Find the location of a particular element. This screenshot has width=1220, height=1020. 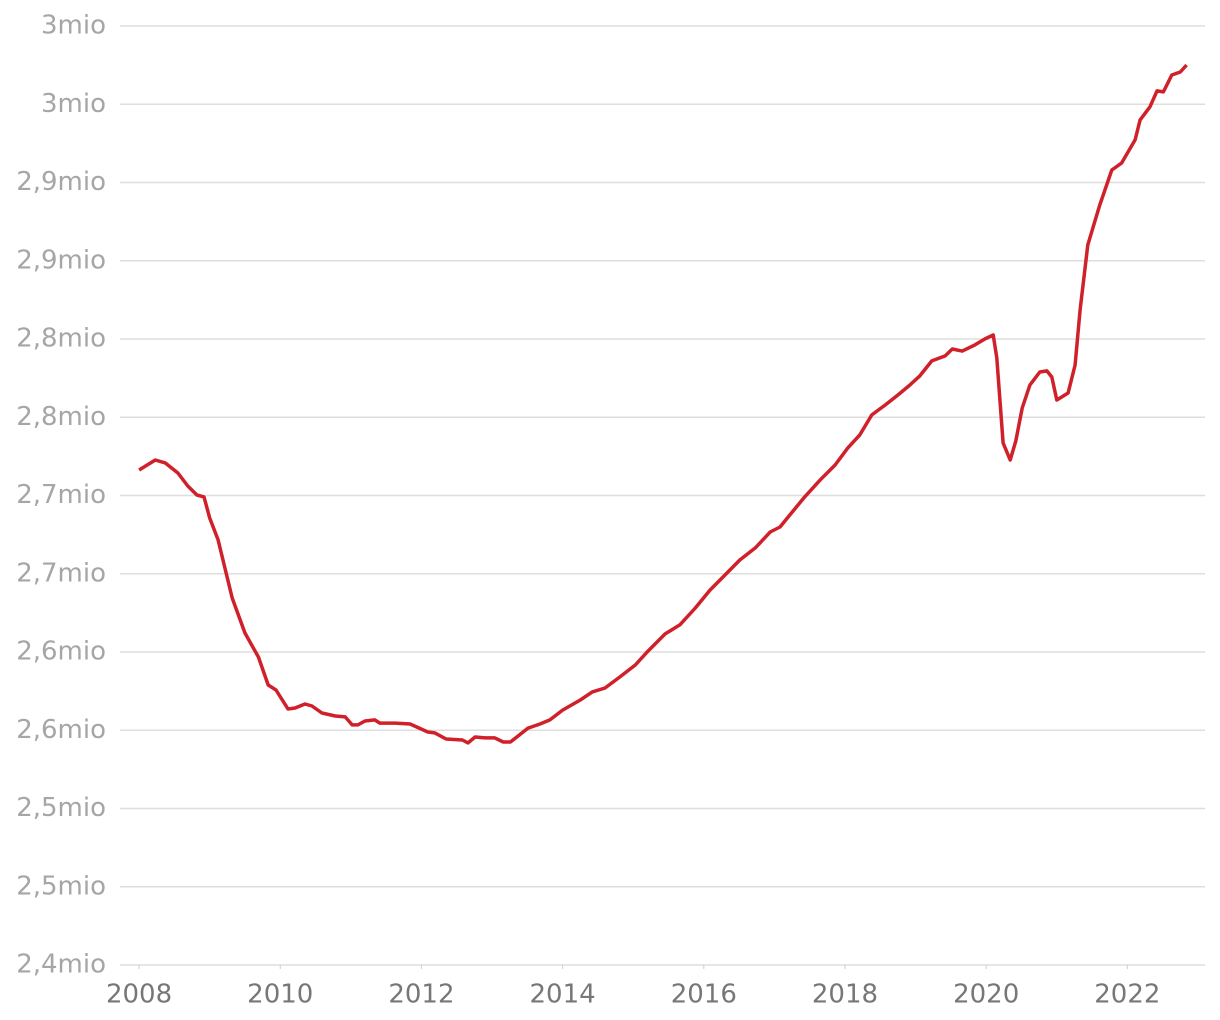

y-tick-label: 2,4mio is located at coordinates (61, 965).